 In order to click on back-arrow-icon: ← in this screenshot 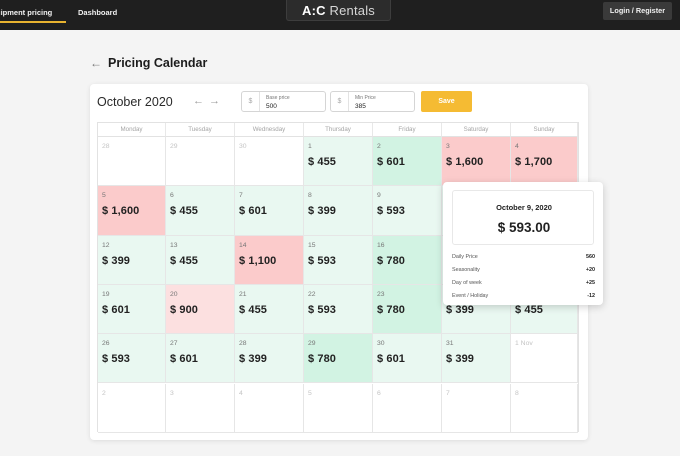, I will do `click(96, 63)`.